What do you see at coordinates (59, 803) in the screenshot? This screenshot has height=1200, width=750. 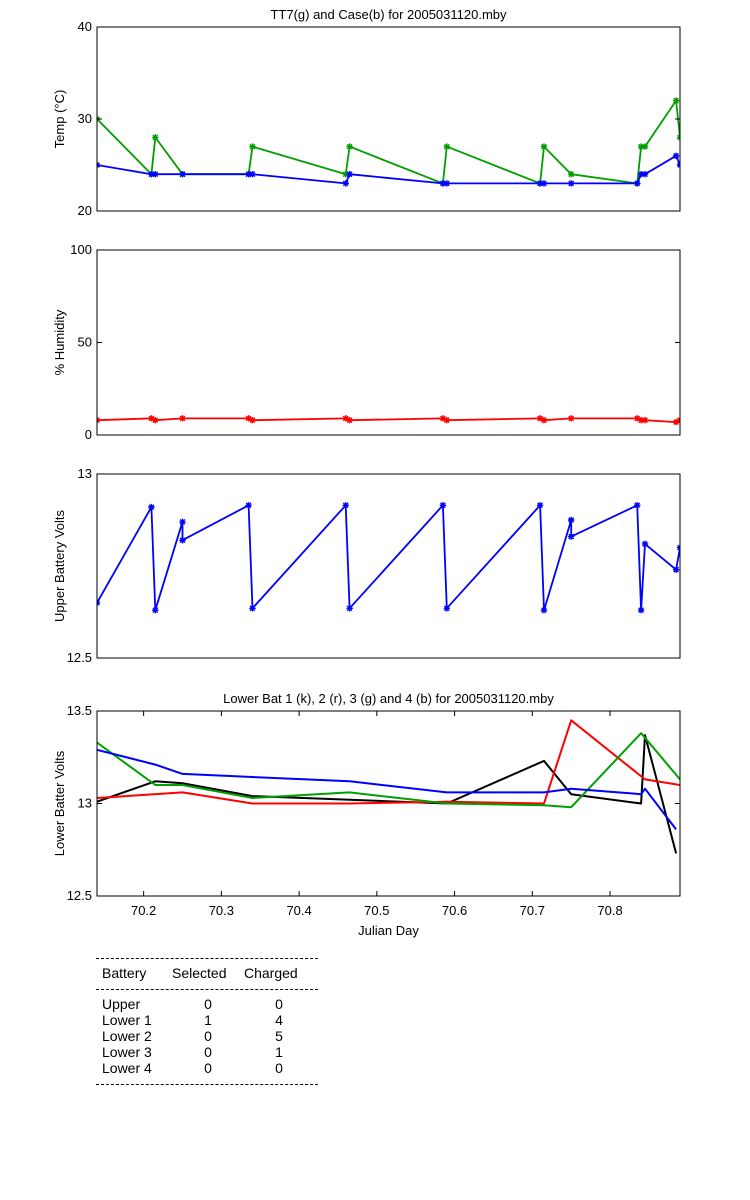 I see `y-axis-label: Lower Batter Volts` at bounding box center [59, 803].